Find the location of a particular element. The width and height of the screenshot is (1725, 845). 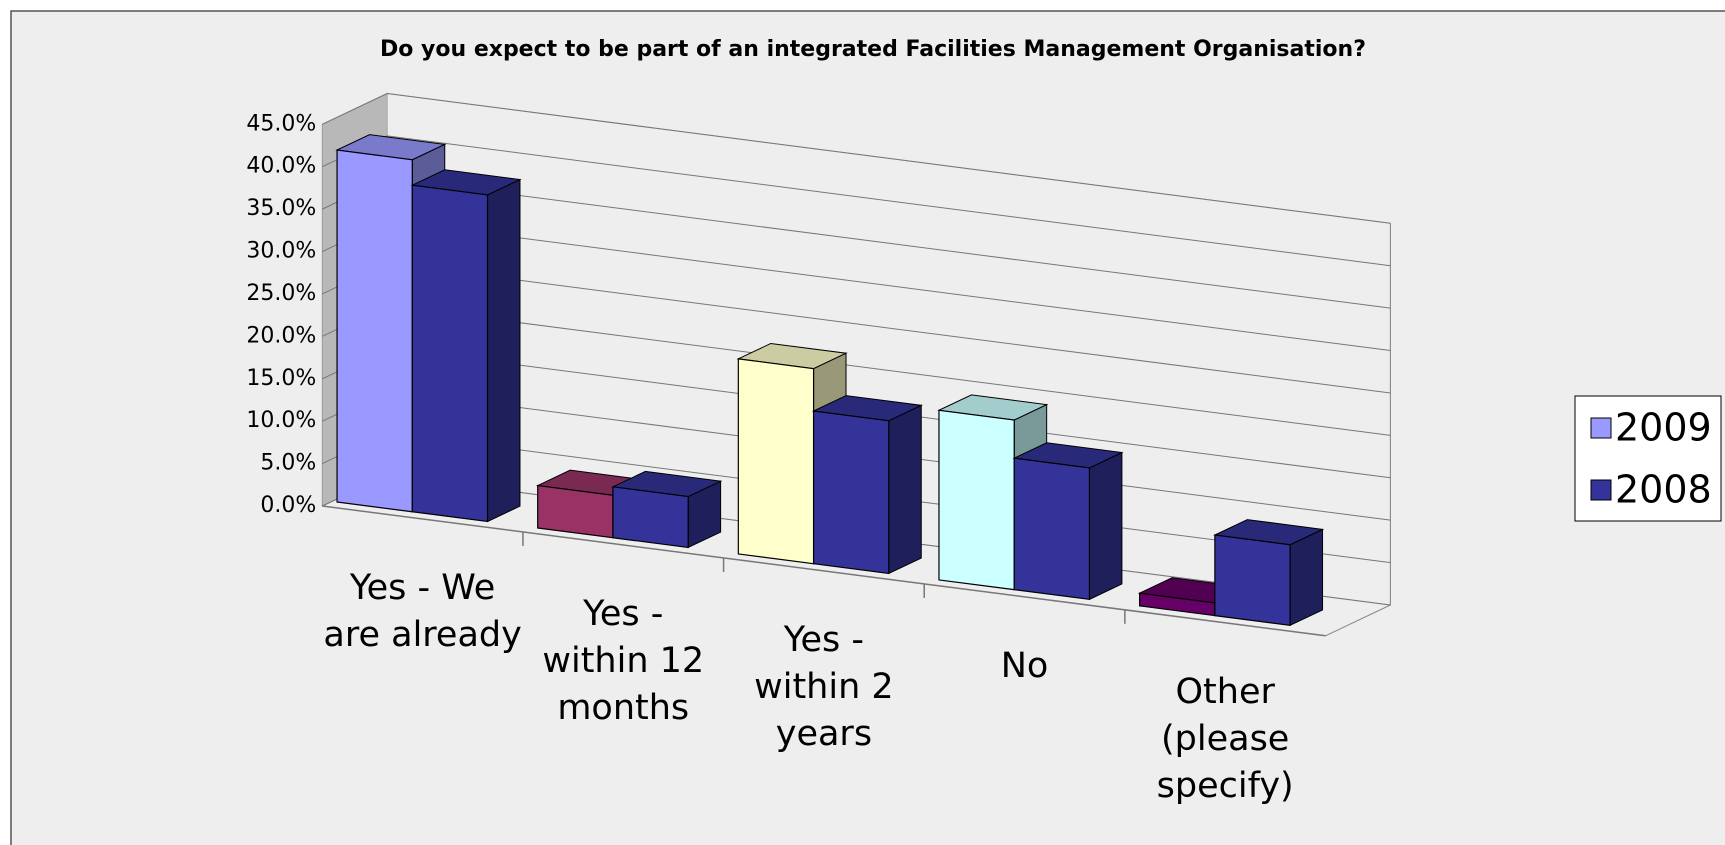

y-tick-label: 25.0% is located at coordinates (281, 293).